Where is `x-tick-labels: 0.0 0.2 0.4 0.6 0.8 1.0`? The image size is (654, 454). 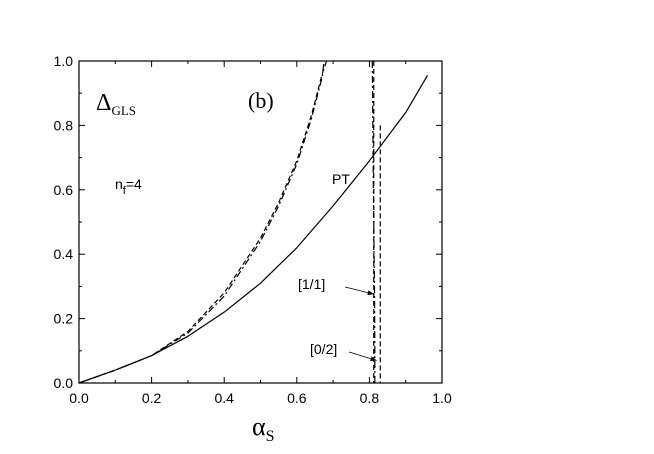
x-tick-labels: 0.0 0.2 0.4 0.6 0.8 1.0 is located at coordinates (260, 398).